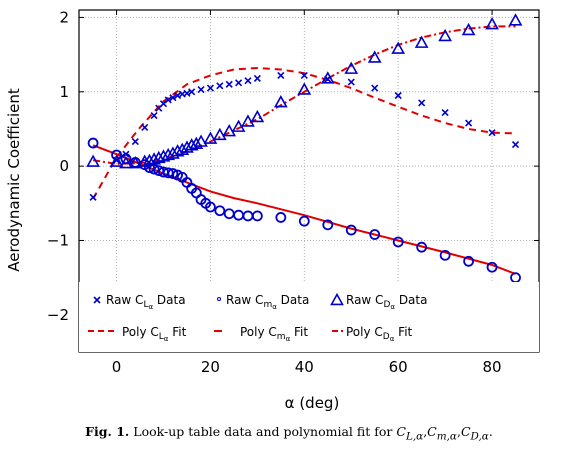  What do you see at coordinates (64, 17) in the screenshot?
I see `y-tick-label: 2` at bounding box center [64, 17].